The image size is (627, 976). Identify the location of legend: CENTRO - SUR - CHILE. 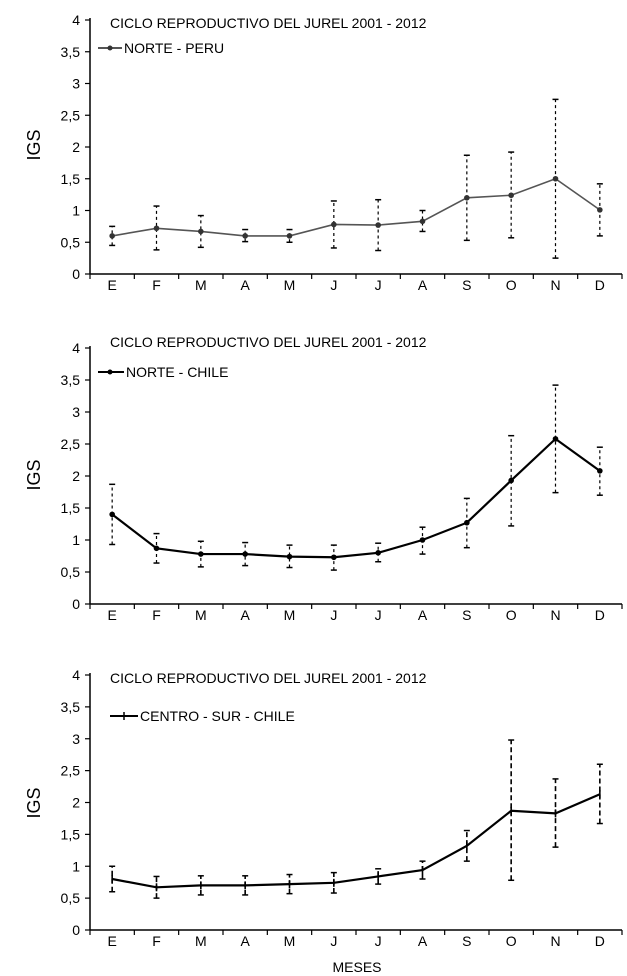
(202, 716).